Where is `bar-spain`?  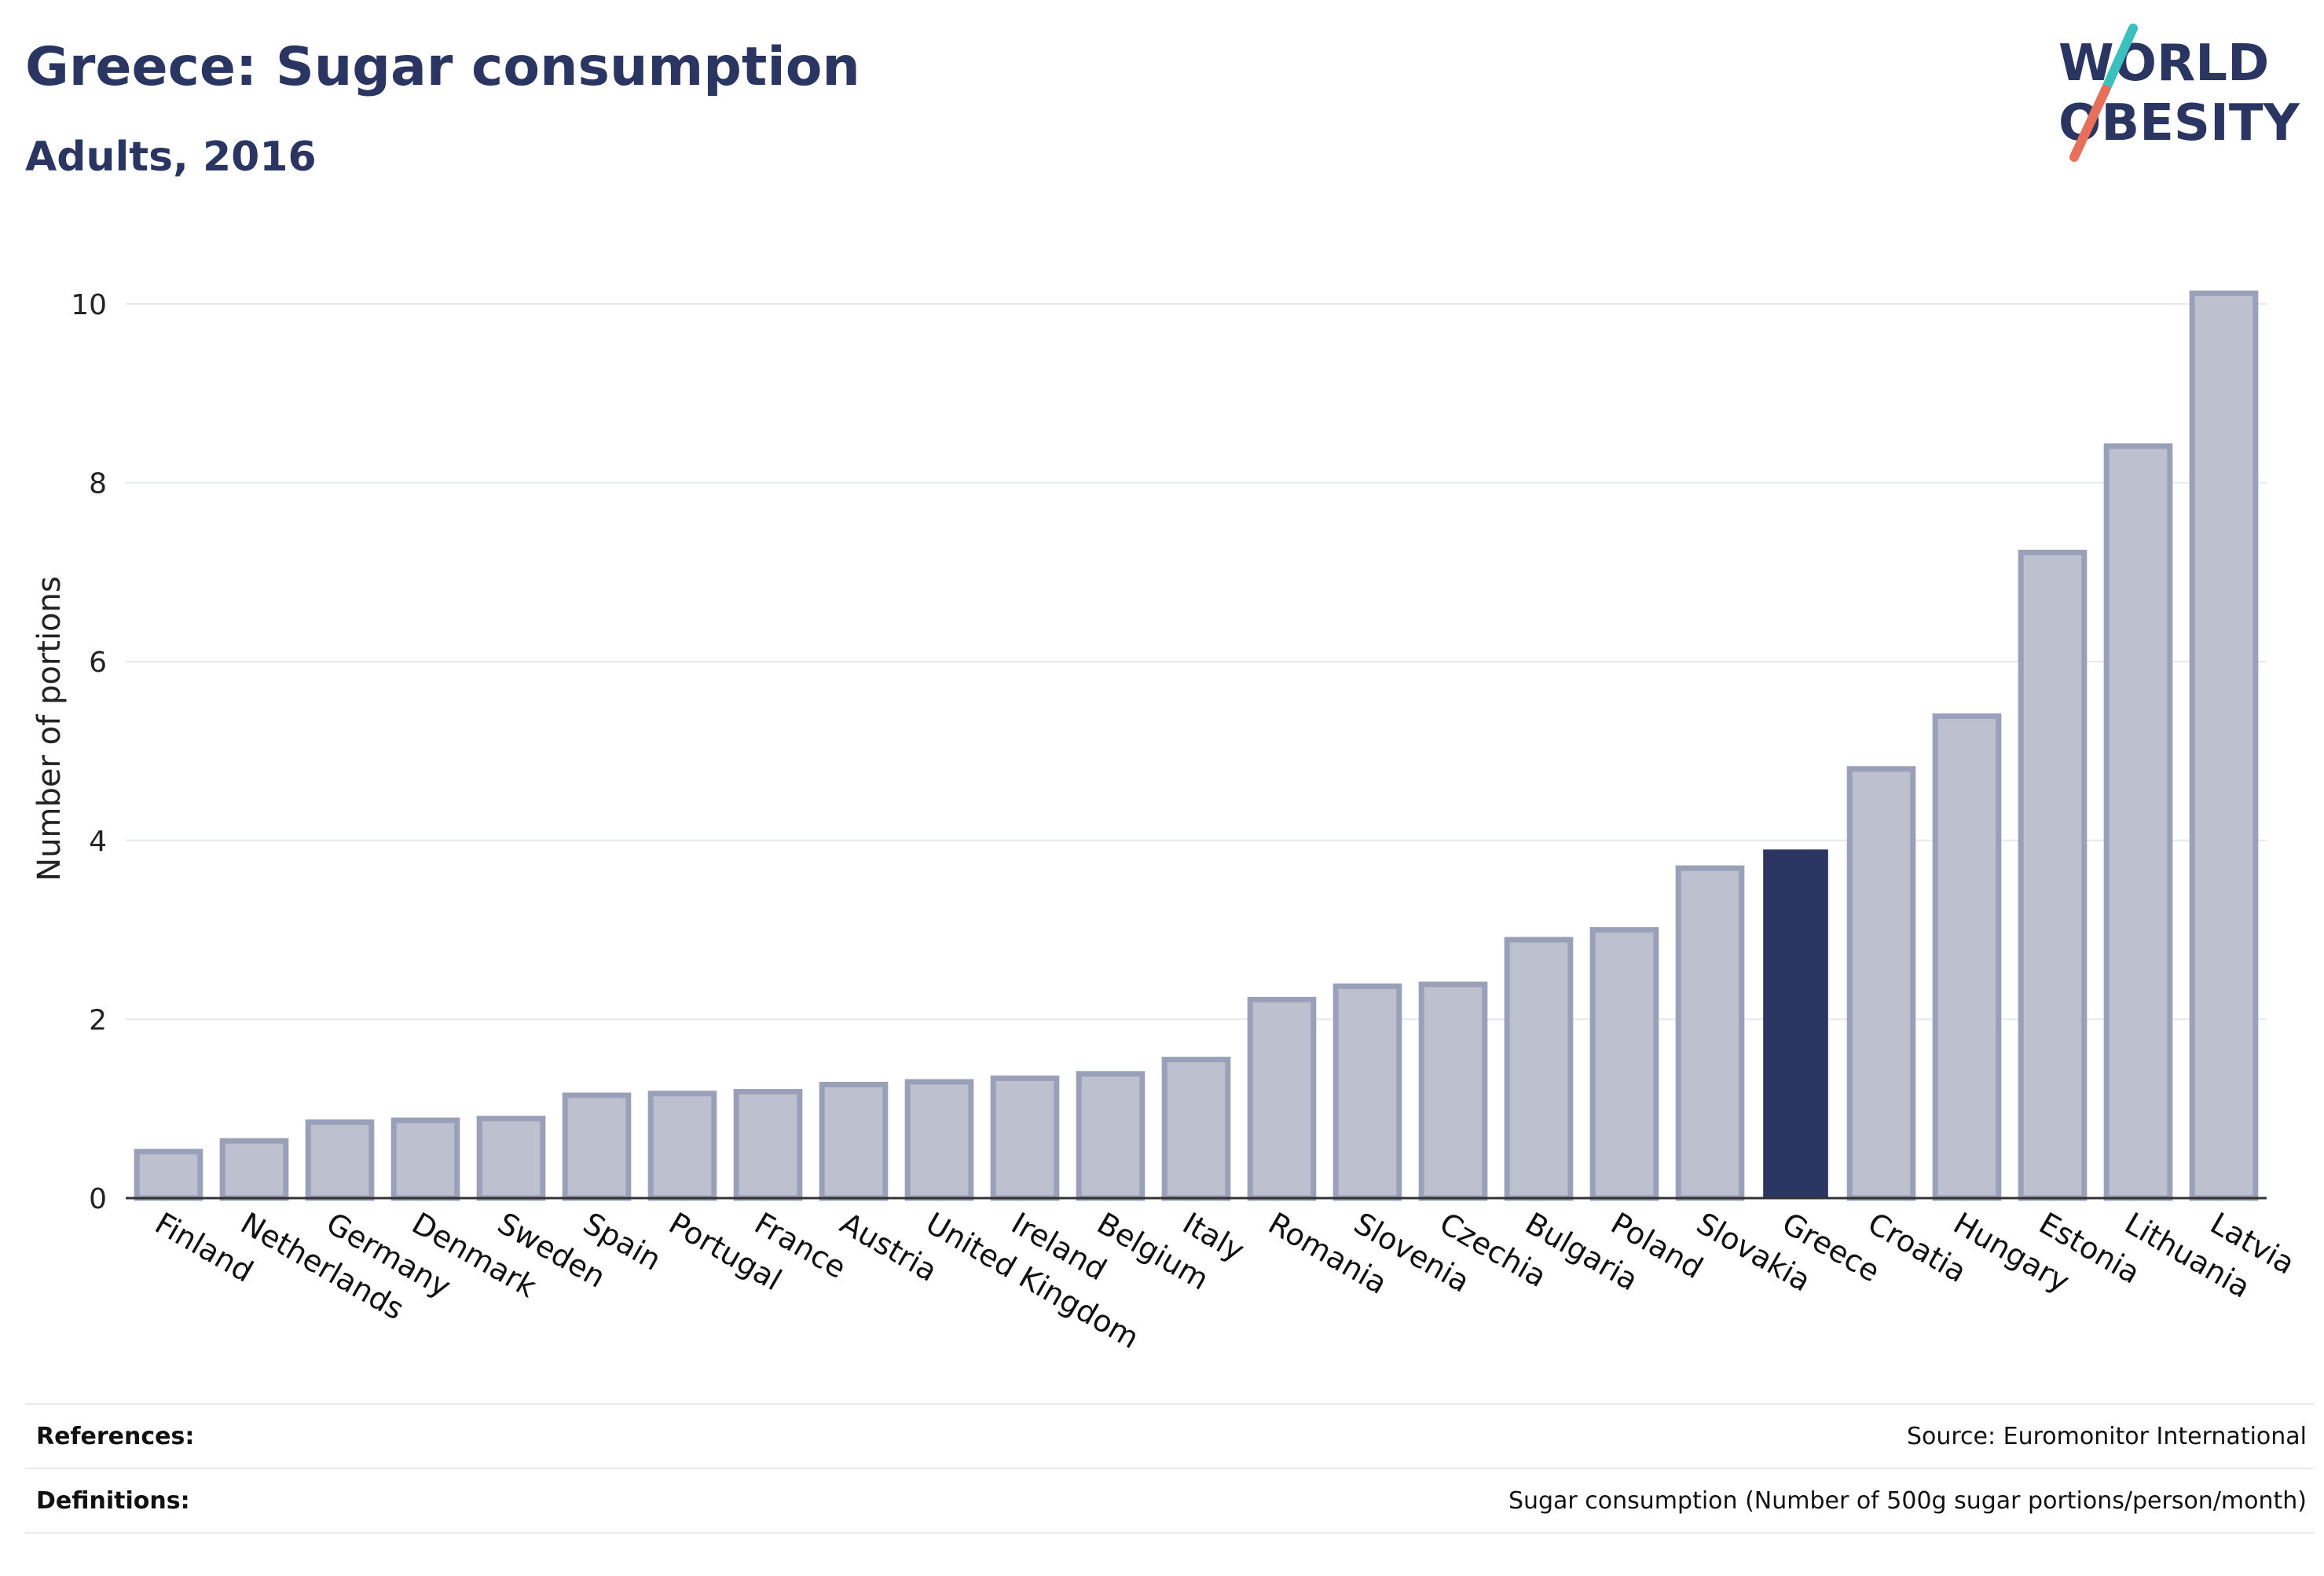
bar-spain is located at coordinates (597, 1146).